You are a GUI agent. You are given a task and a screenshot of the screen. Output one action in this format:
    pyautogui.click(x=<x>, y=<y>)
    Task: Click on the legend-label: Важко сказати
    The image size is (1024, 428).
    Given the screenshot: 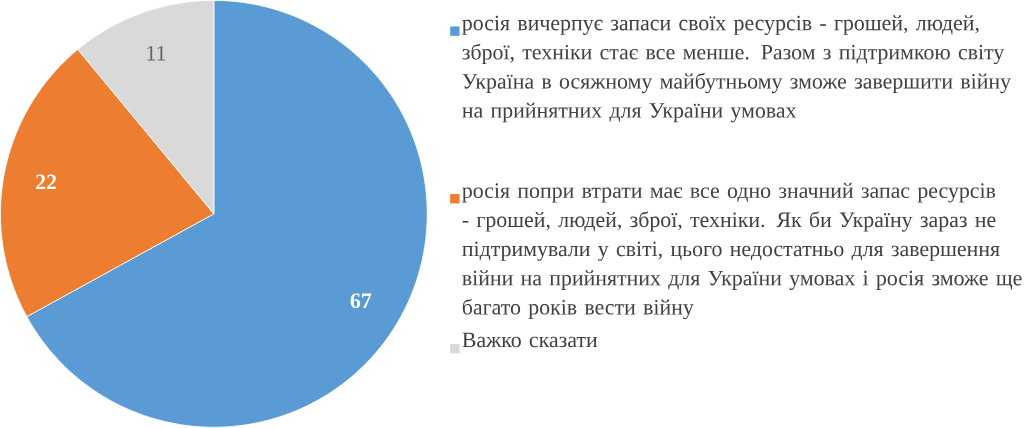 What is the action you would take?
    pyautogui.click(x=530, y=340)
    